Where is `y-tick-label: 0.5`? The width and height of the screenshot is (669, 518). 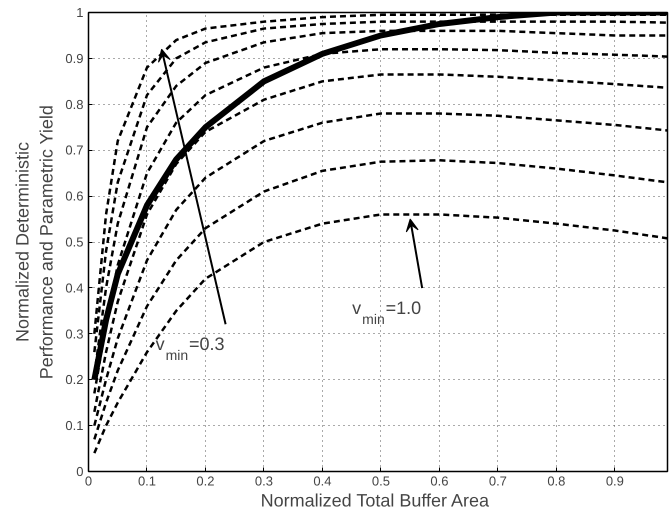
y-tick-label: 0.5 is located at coordinates (74, 242).